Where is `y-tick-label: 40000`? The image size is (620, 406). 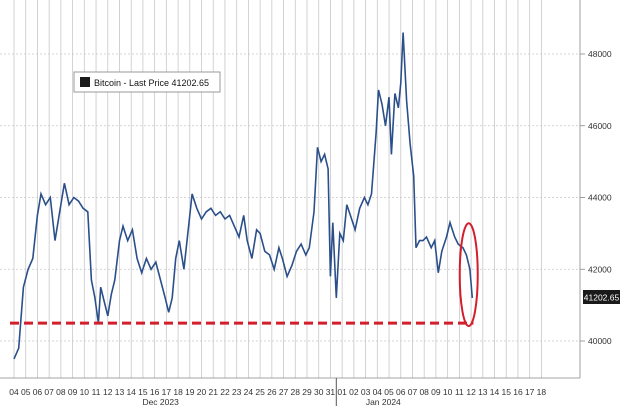
y-tick-label: 40000 is located at coordinates (600, 341).